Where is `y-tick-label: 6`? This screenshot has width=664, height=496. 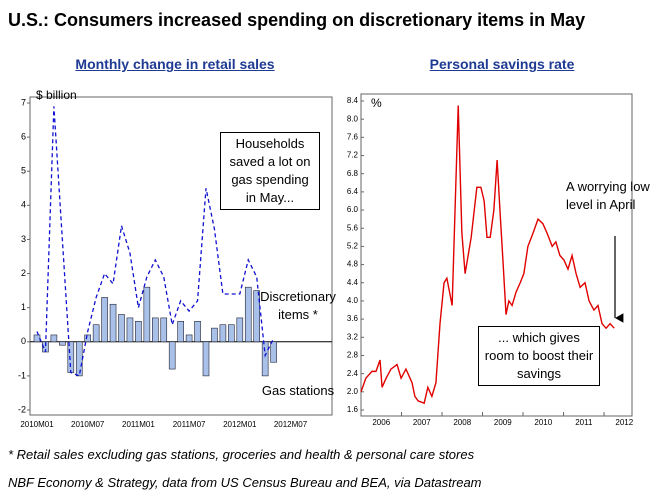
y-tick-label: 6 is located at coordinates (23, 136).